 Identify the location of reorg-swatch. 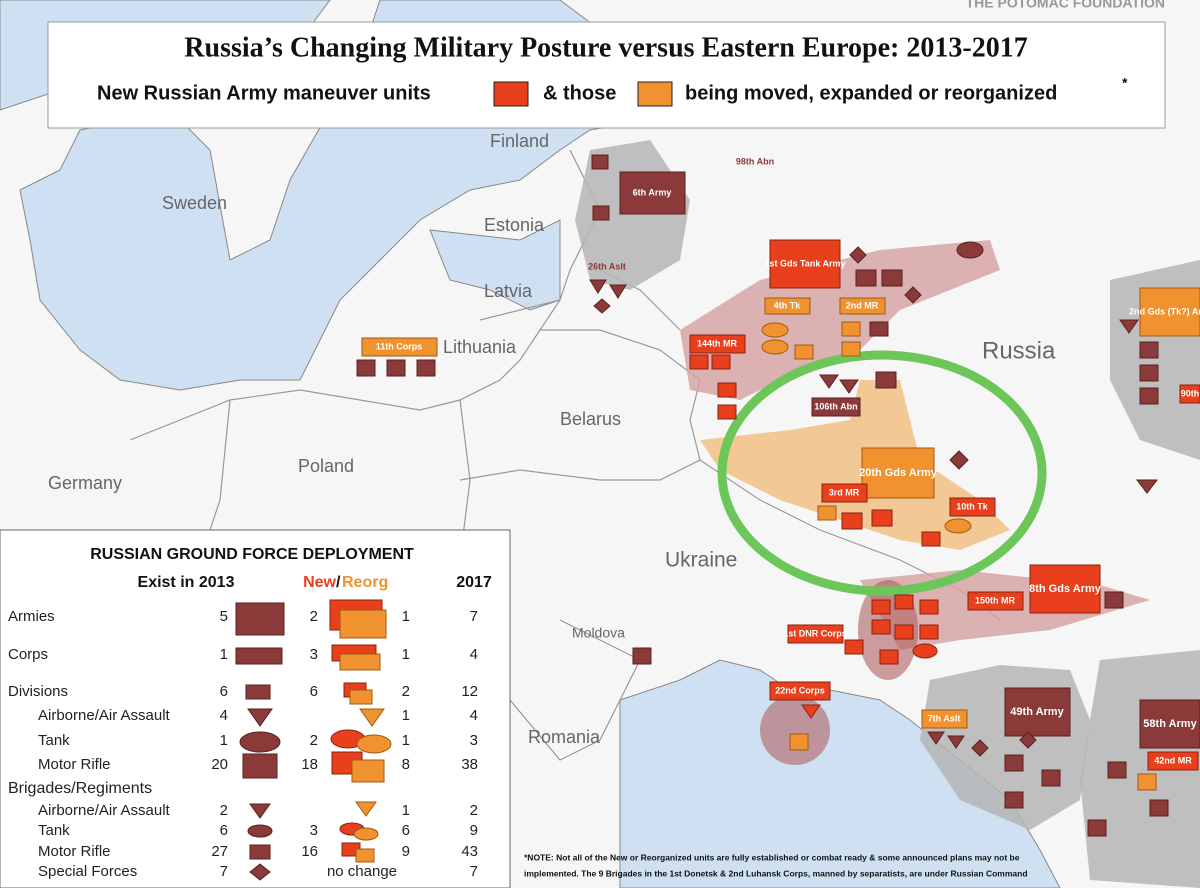
(655, 94).